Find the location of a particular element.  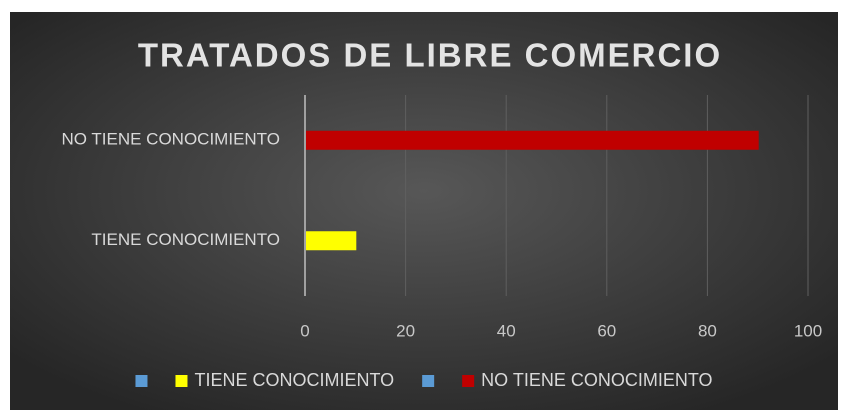

x-tick-label: 80 is located at coordinates (707, 330).